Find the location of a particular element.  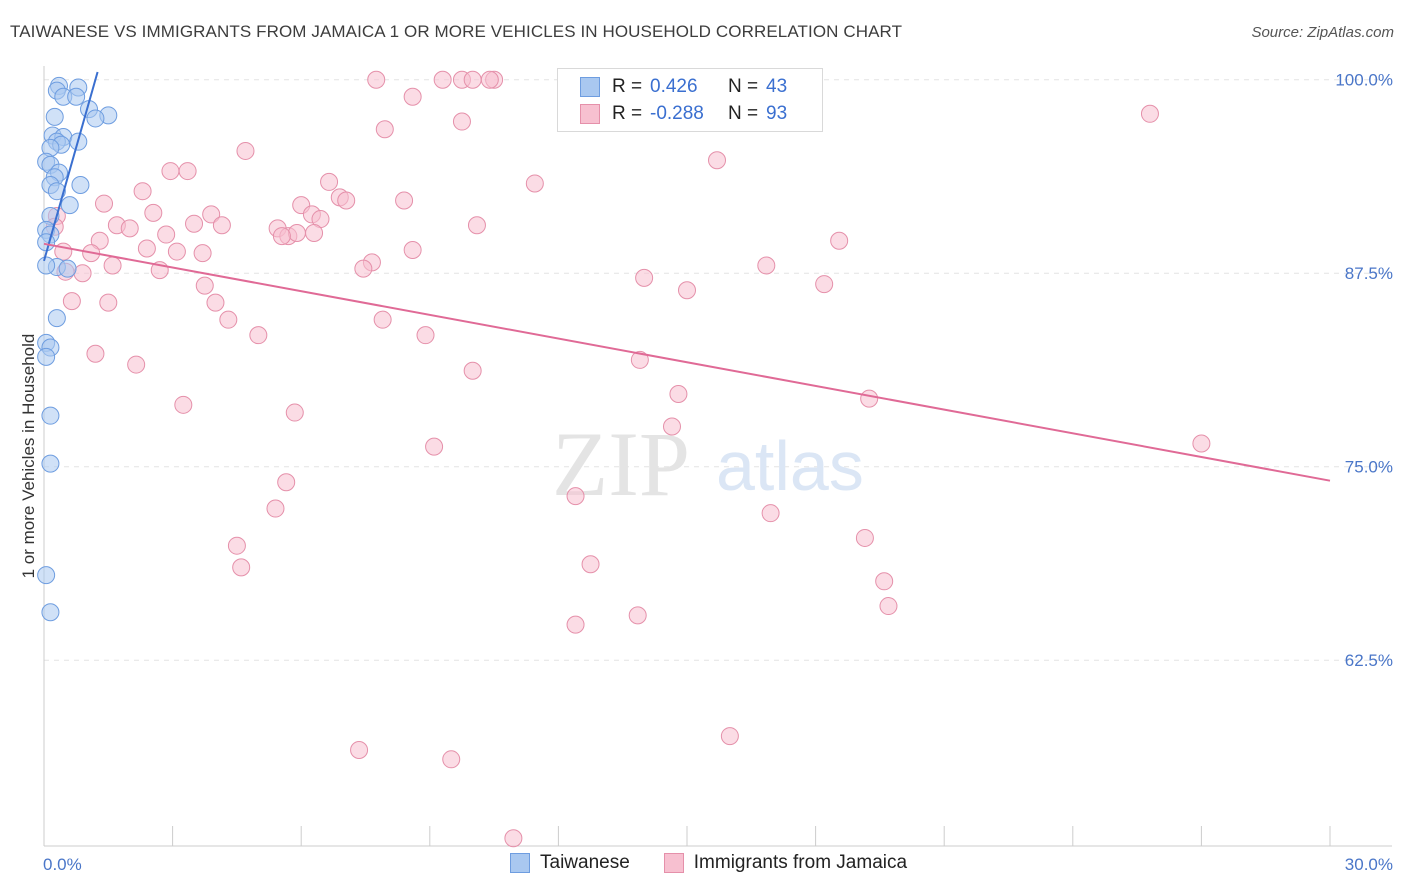

watermark-atlas: atlas is located at coordinates (790, 466).